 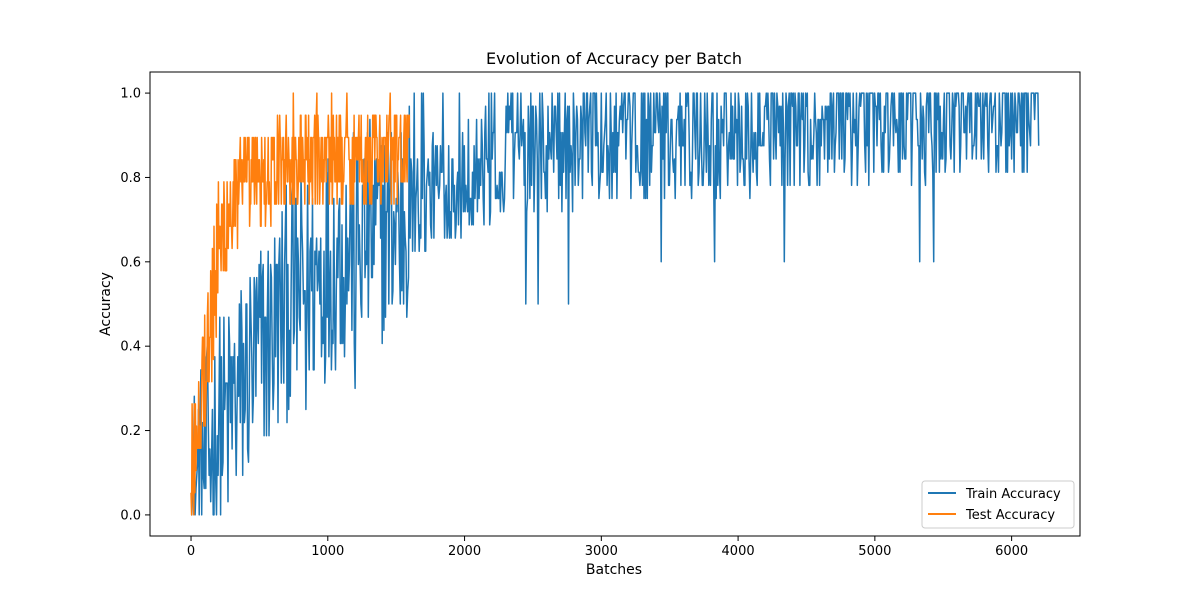 I want to click on legend-box, so click(x=998, y=504).